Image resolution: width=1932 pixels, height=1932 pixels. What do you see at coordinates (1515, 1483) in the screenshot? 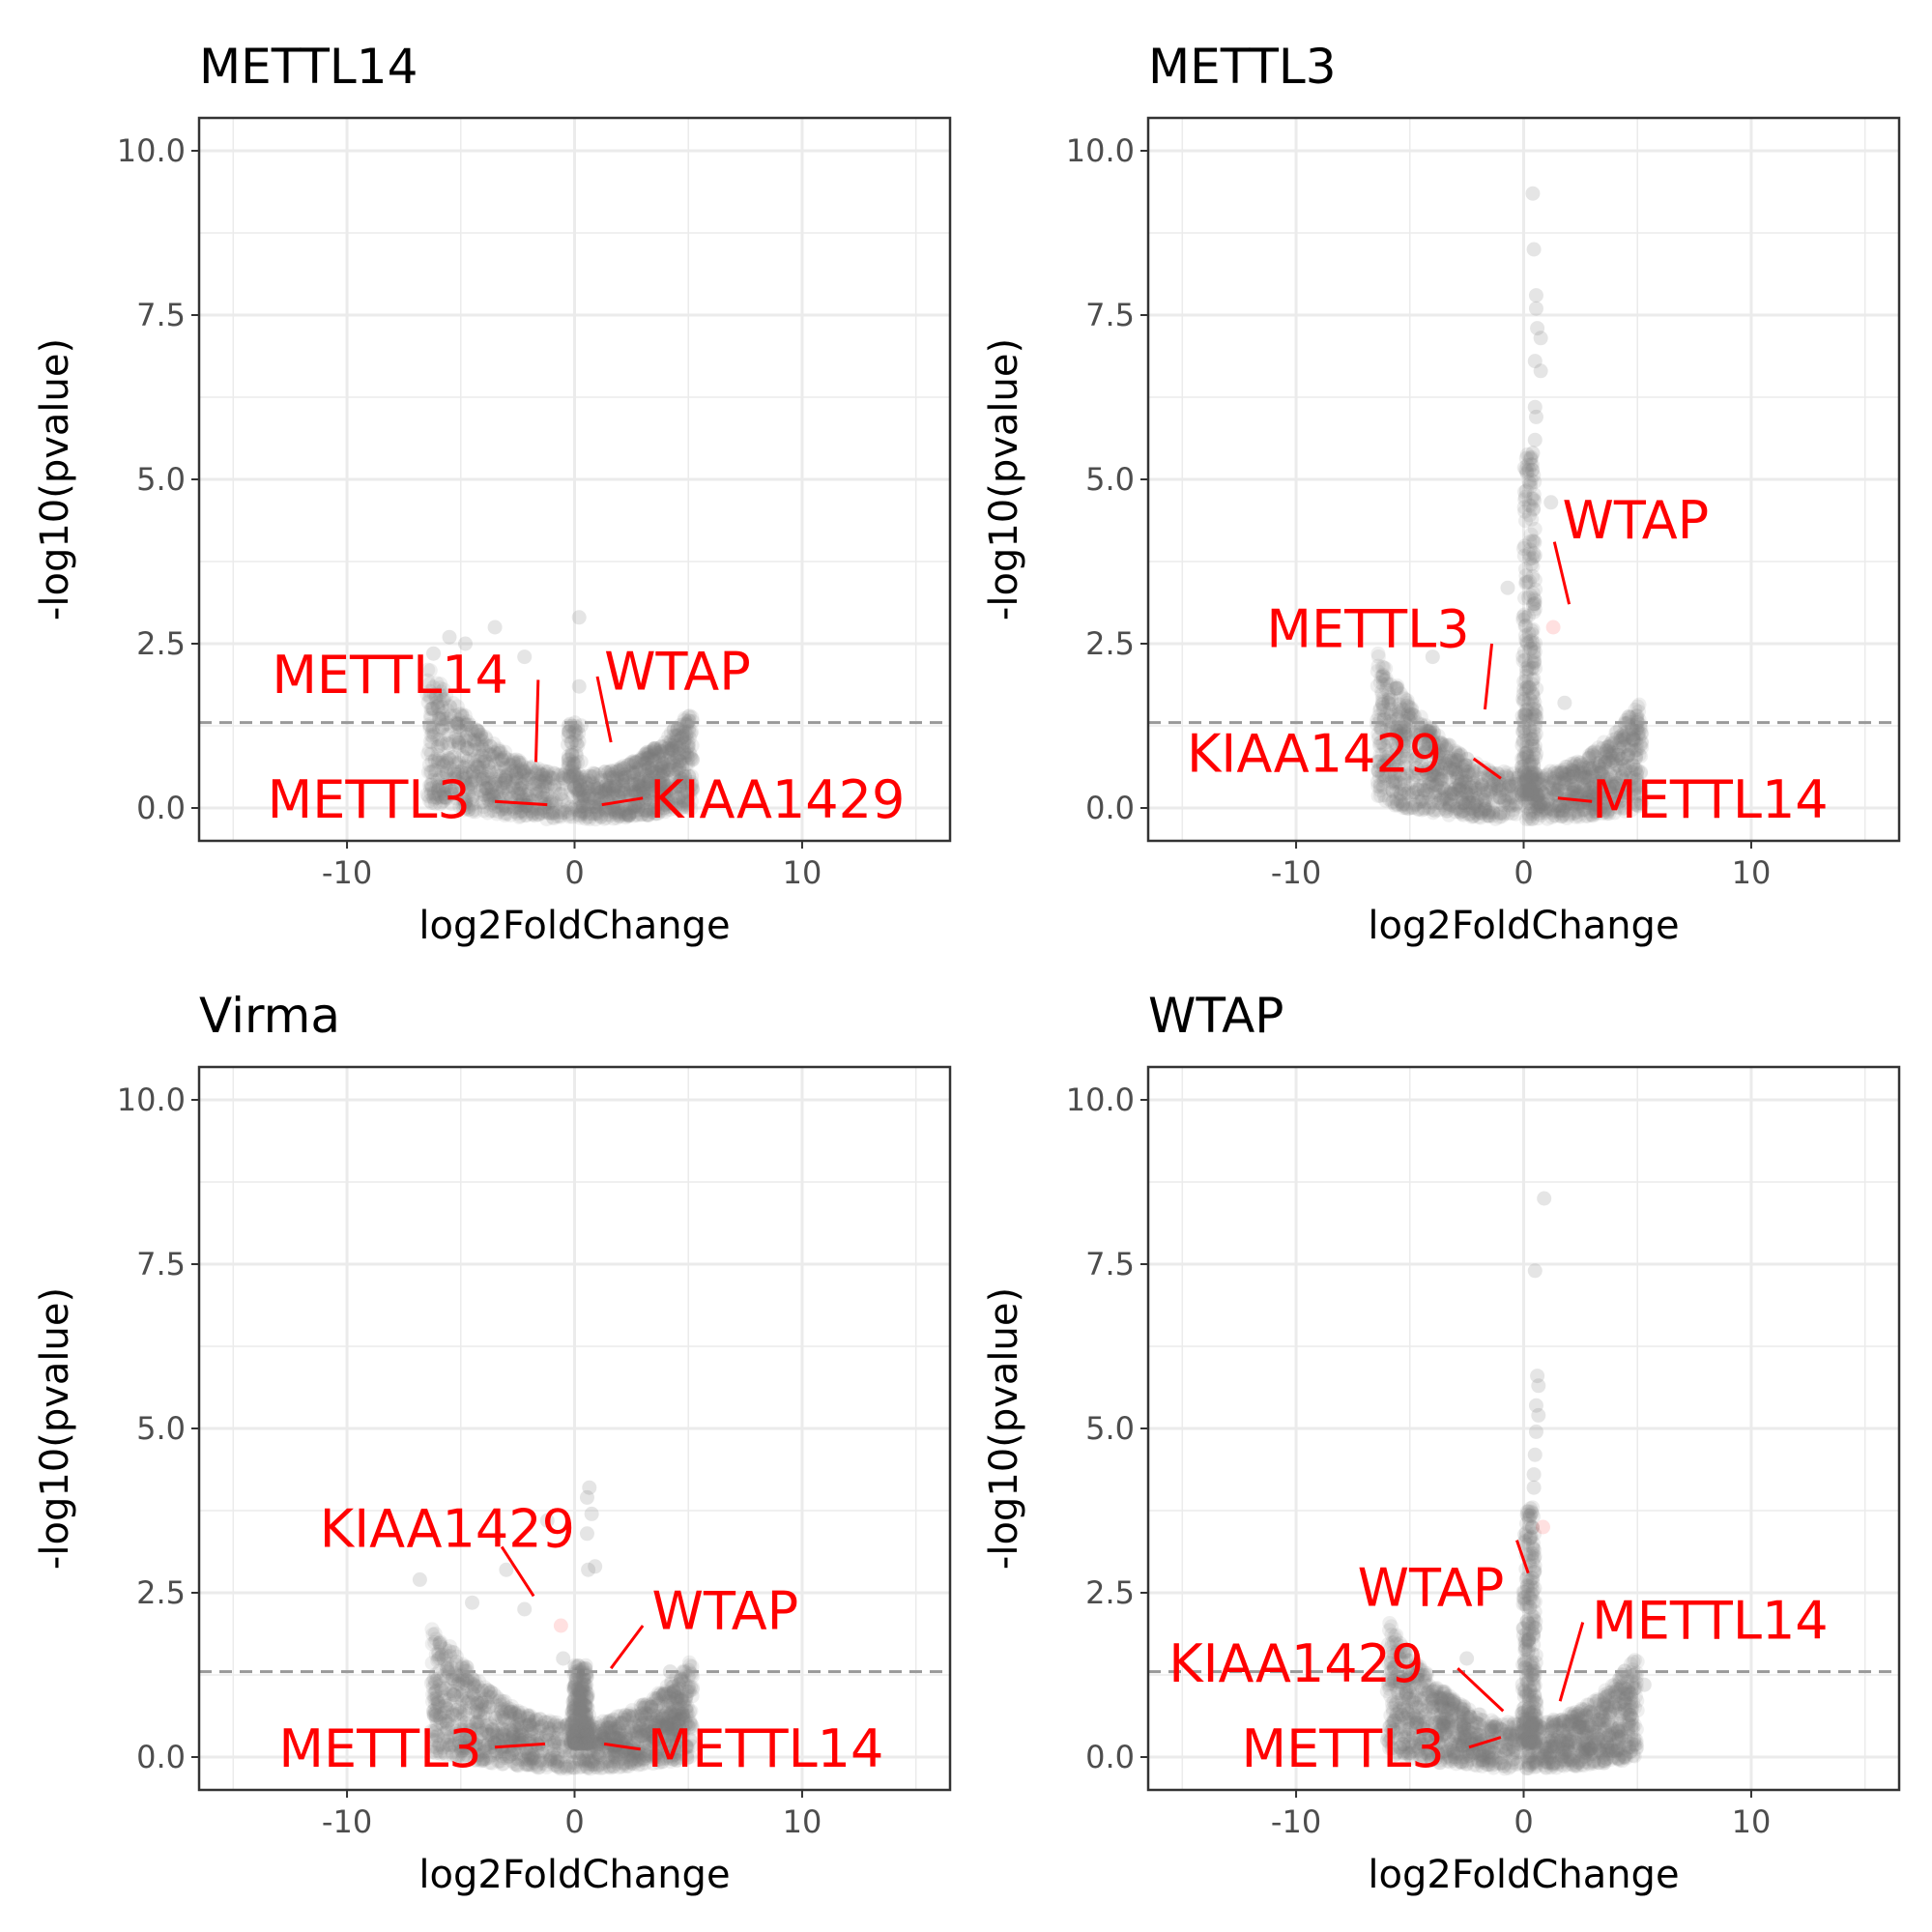
I see `data-layer` at bounding box center [1515, 1483].